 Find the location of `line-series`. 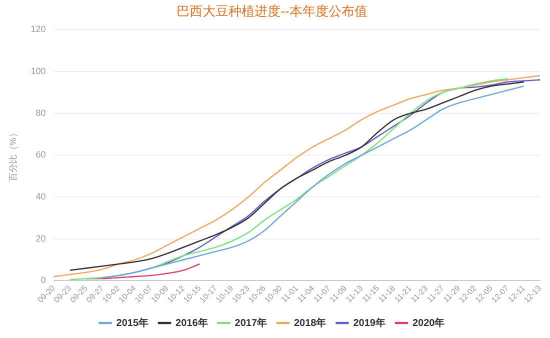

line-series is located at coordinates (143, 271).